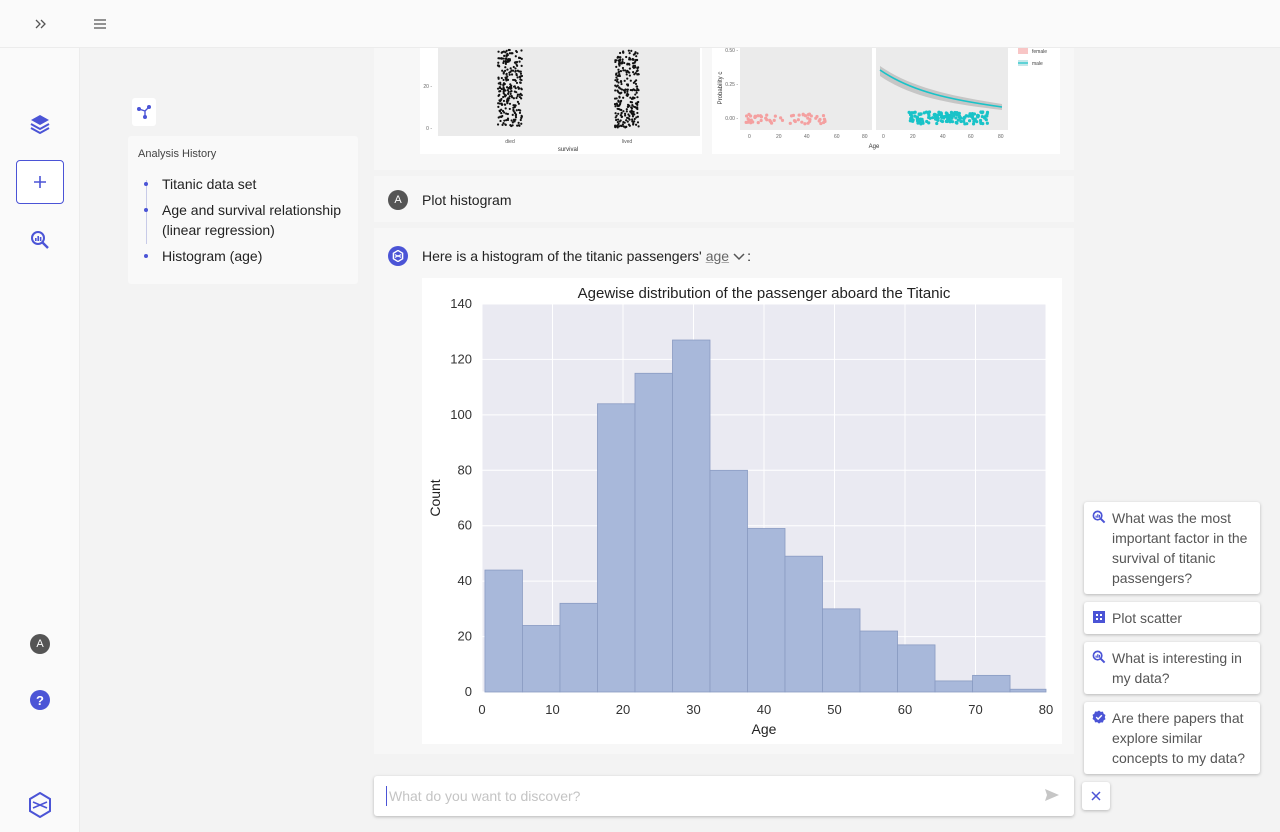 The image size is (1280, 832). Describe the element at coordinates (40, 24) in the screenshot. I see `expand-chevrons-icon` at that location.